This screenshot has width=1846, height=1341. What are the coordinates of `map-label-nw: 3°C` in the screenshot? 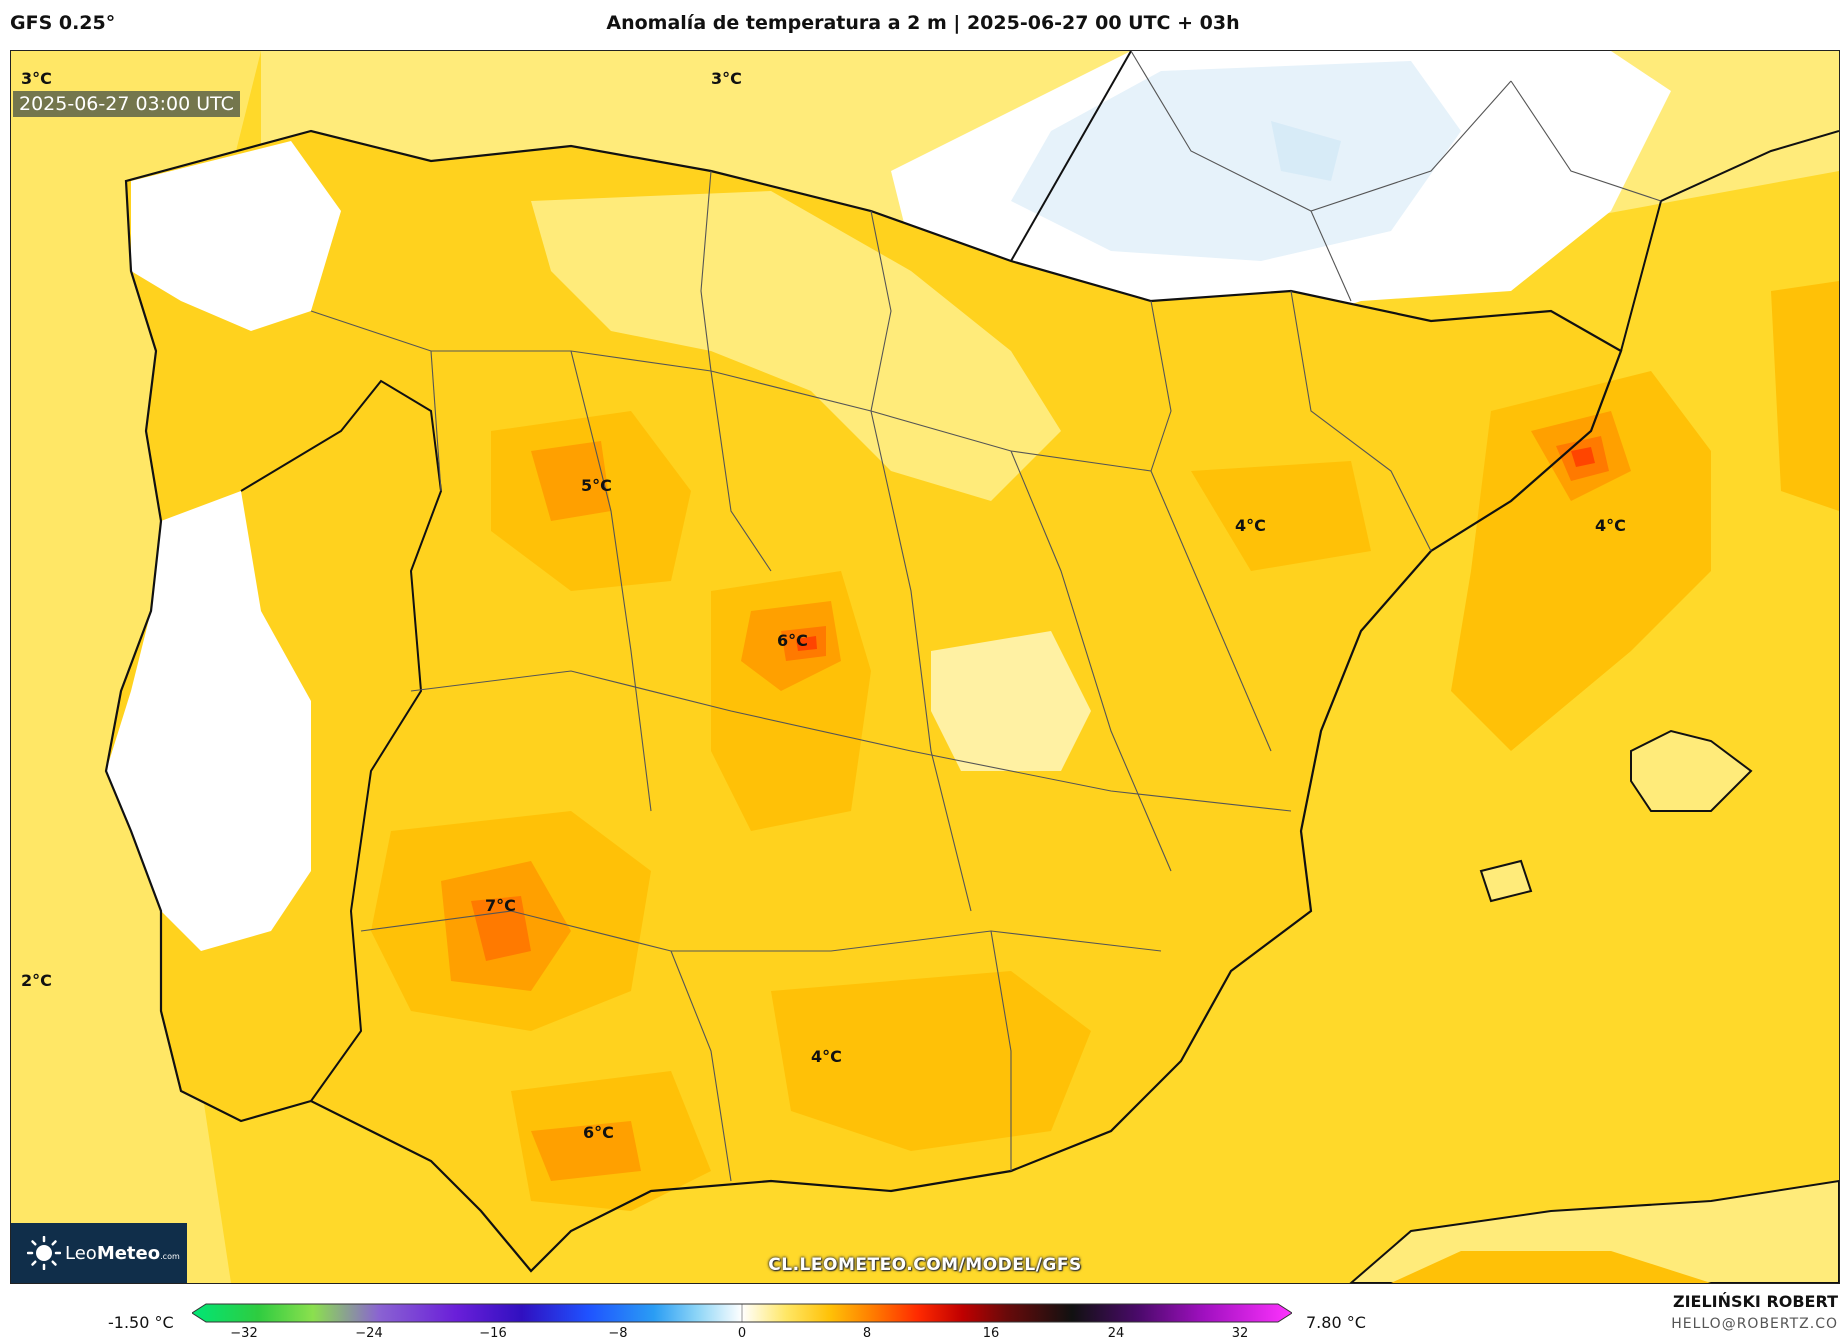 It's located at (36, 78).